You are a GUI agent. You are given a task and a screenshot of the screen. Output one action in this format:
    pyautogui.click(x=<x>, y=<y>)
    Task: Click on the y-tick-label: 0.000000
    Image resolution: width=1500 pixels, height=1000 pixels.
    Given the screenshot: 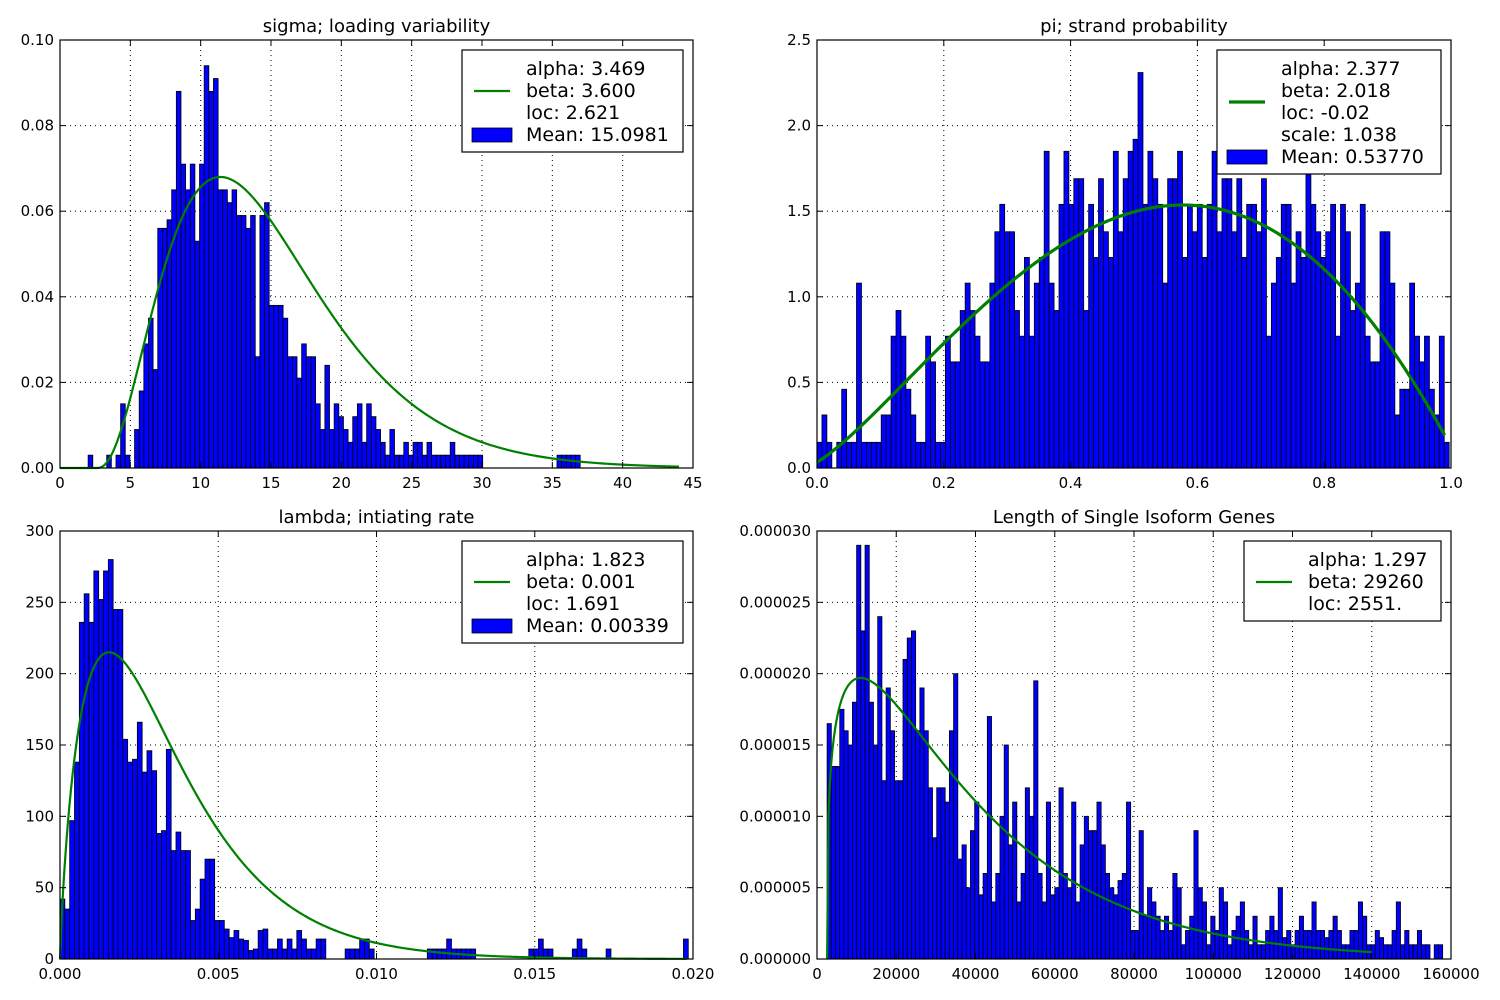 What is the action you would take?
    pyautogui.click(x=775, y=959)
    